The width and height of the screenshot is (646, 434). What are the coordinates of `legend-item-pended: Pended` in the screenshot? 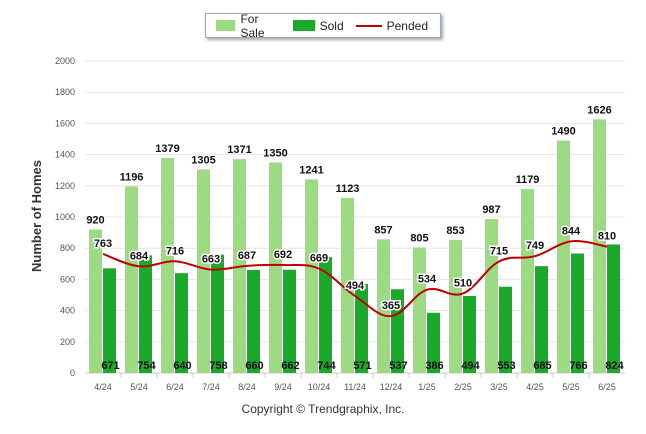 It's located at (391, 25).